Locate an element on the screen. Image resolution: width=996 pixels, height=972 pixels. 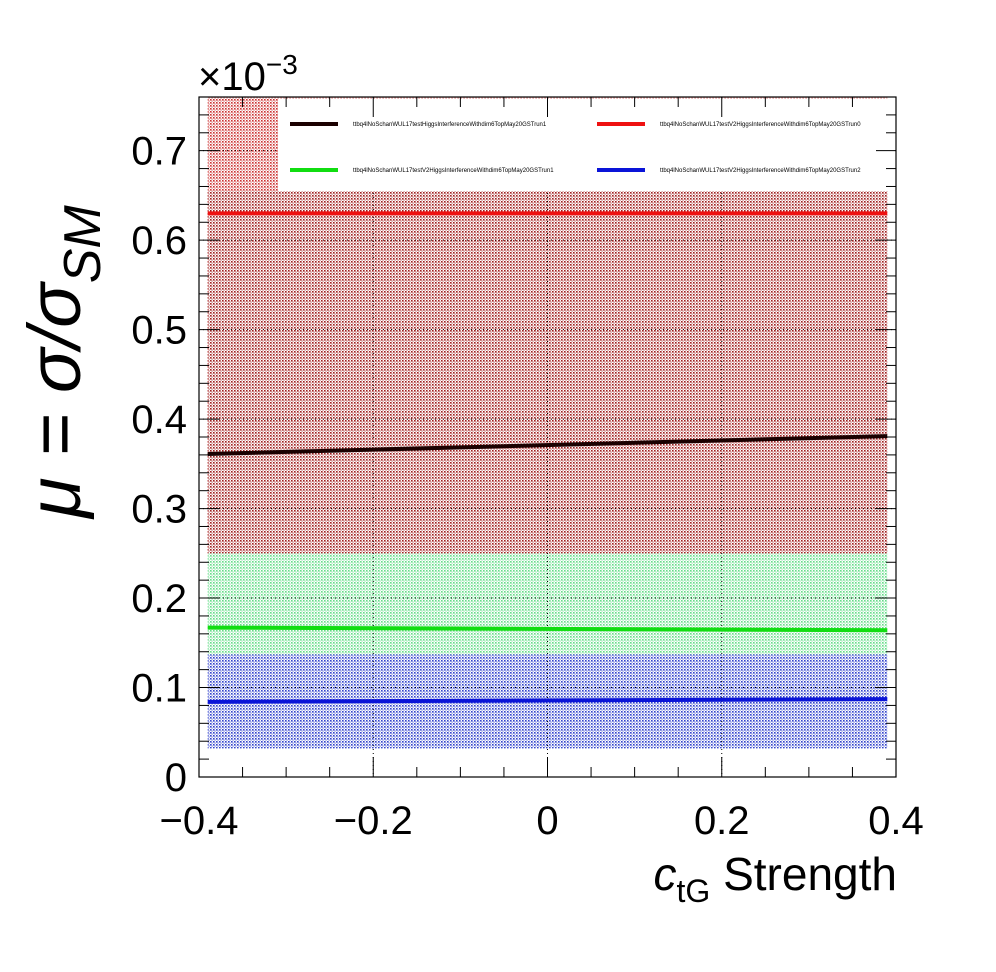
x-tick-label: 0.4 is located at coordinates (896, 821).